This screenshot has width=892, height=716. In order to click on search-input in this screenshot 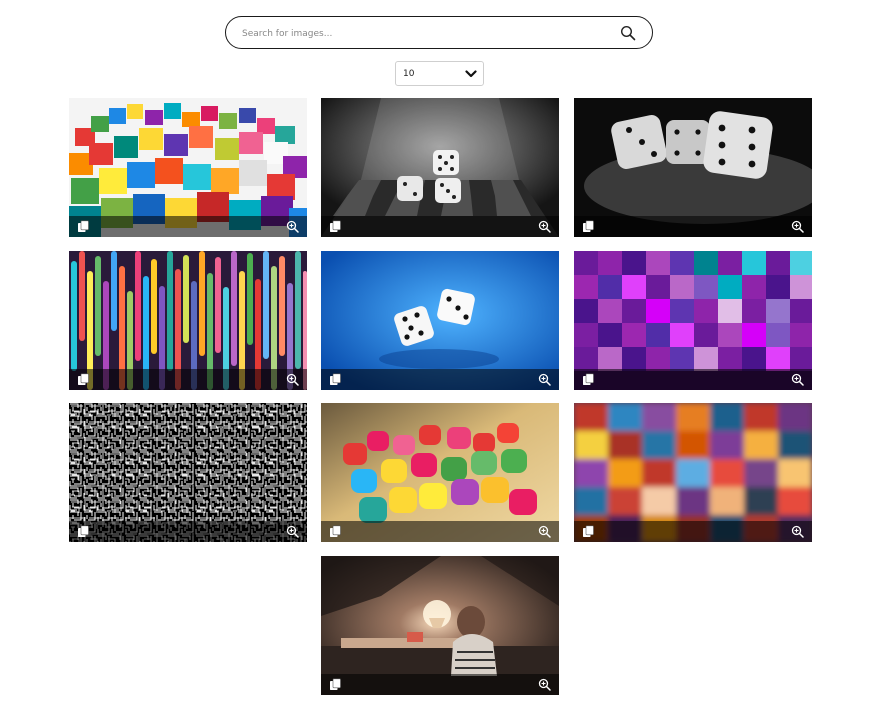, I will do `click(422, 34)`.